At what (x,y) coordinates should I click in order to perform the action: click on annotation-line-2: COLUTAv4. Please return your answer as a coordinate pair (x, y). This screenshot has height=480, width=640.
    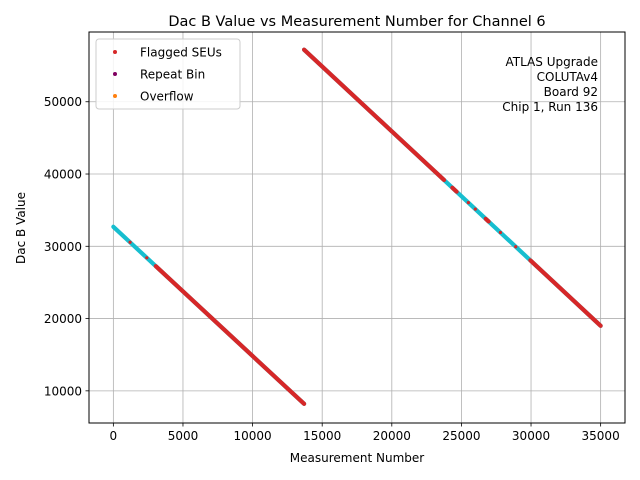
    Looking at the image, I should click on (567, 77).